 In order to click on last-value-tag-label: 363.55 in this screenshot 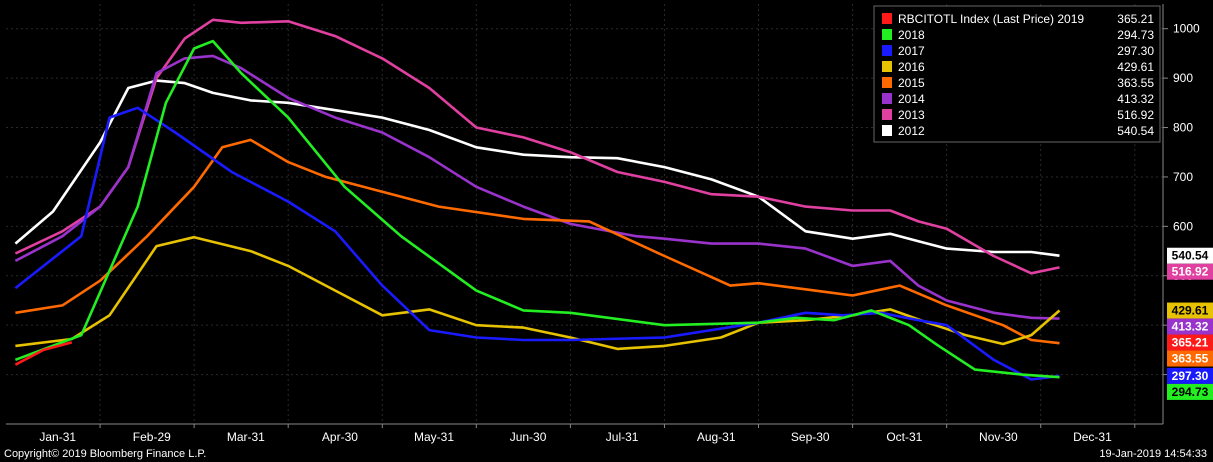, I will do `click(1190, 359)`.